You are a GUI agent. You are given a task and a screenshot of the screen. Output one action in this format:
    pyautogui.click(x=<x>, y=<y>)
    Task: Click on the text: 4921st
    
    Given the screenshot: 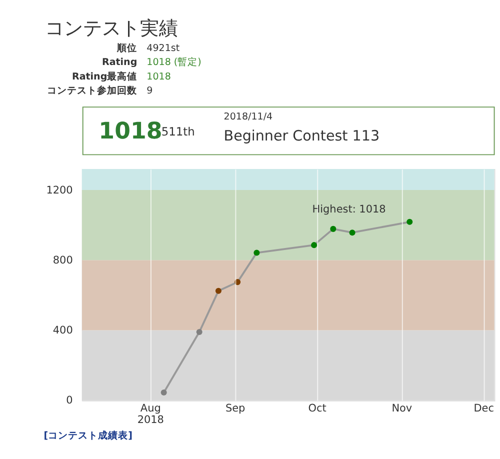 What is the action you would take?
    pyautogui.click(x=163, y=48)
    